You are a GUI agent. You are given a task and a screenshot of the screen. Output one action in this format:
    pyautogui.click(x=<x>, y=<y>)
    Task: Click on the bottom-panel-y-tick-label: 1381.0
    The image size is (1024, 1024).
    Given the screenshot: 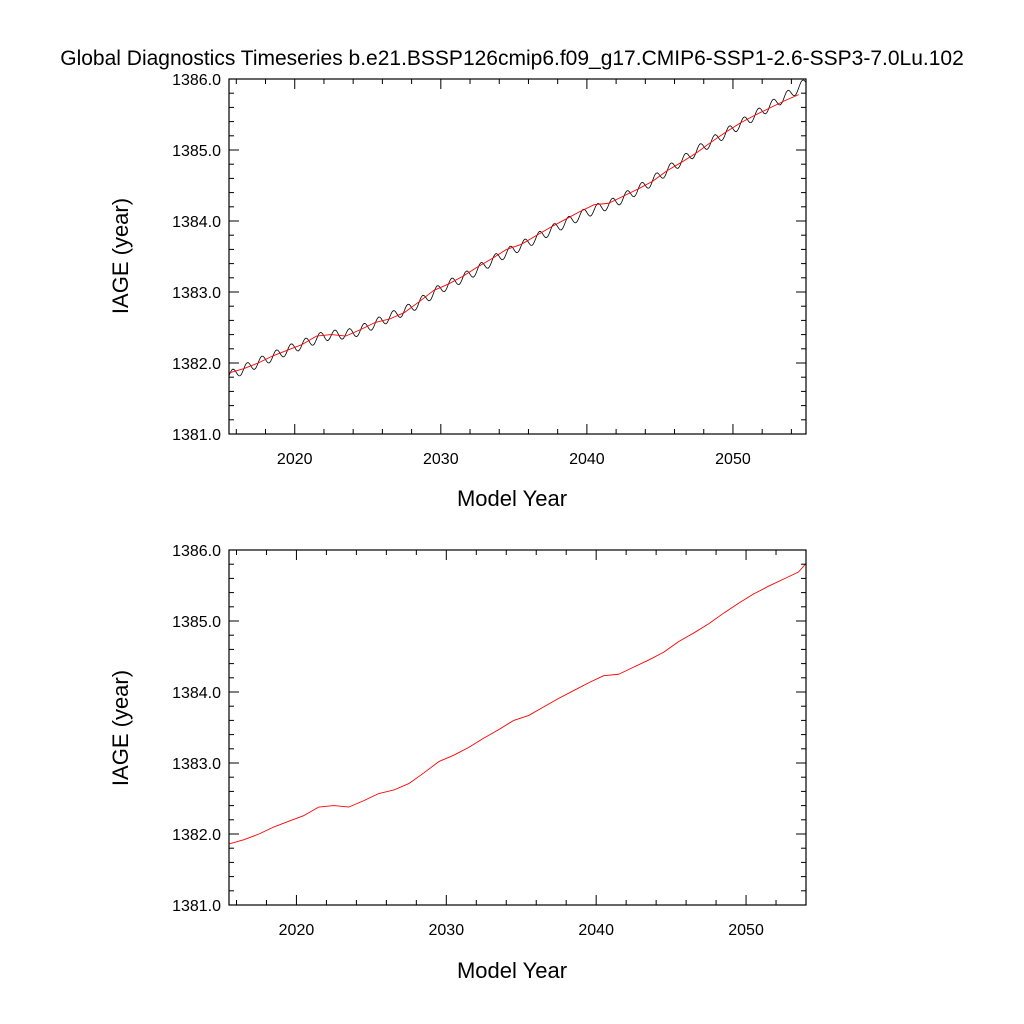 What is the action you would take?
    pyautogui.click(x=196, y=906)
    